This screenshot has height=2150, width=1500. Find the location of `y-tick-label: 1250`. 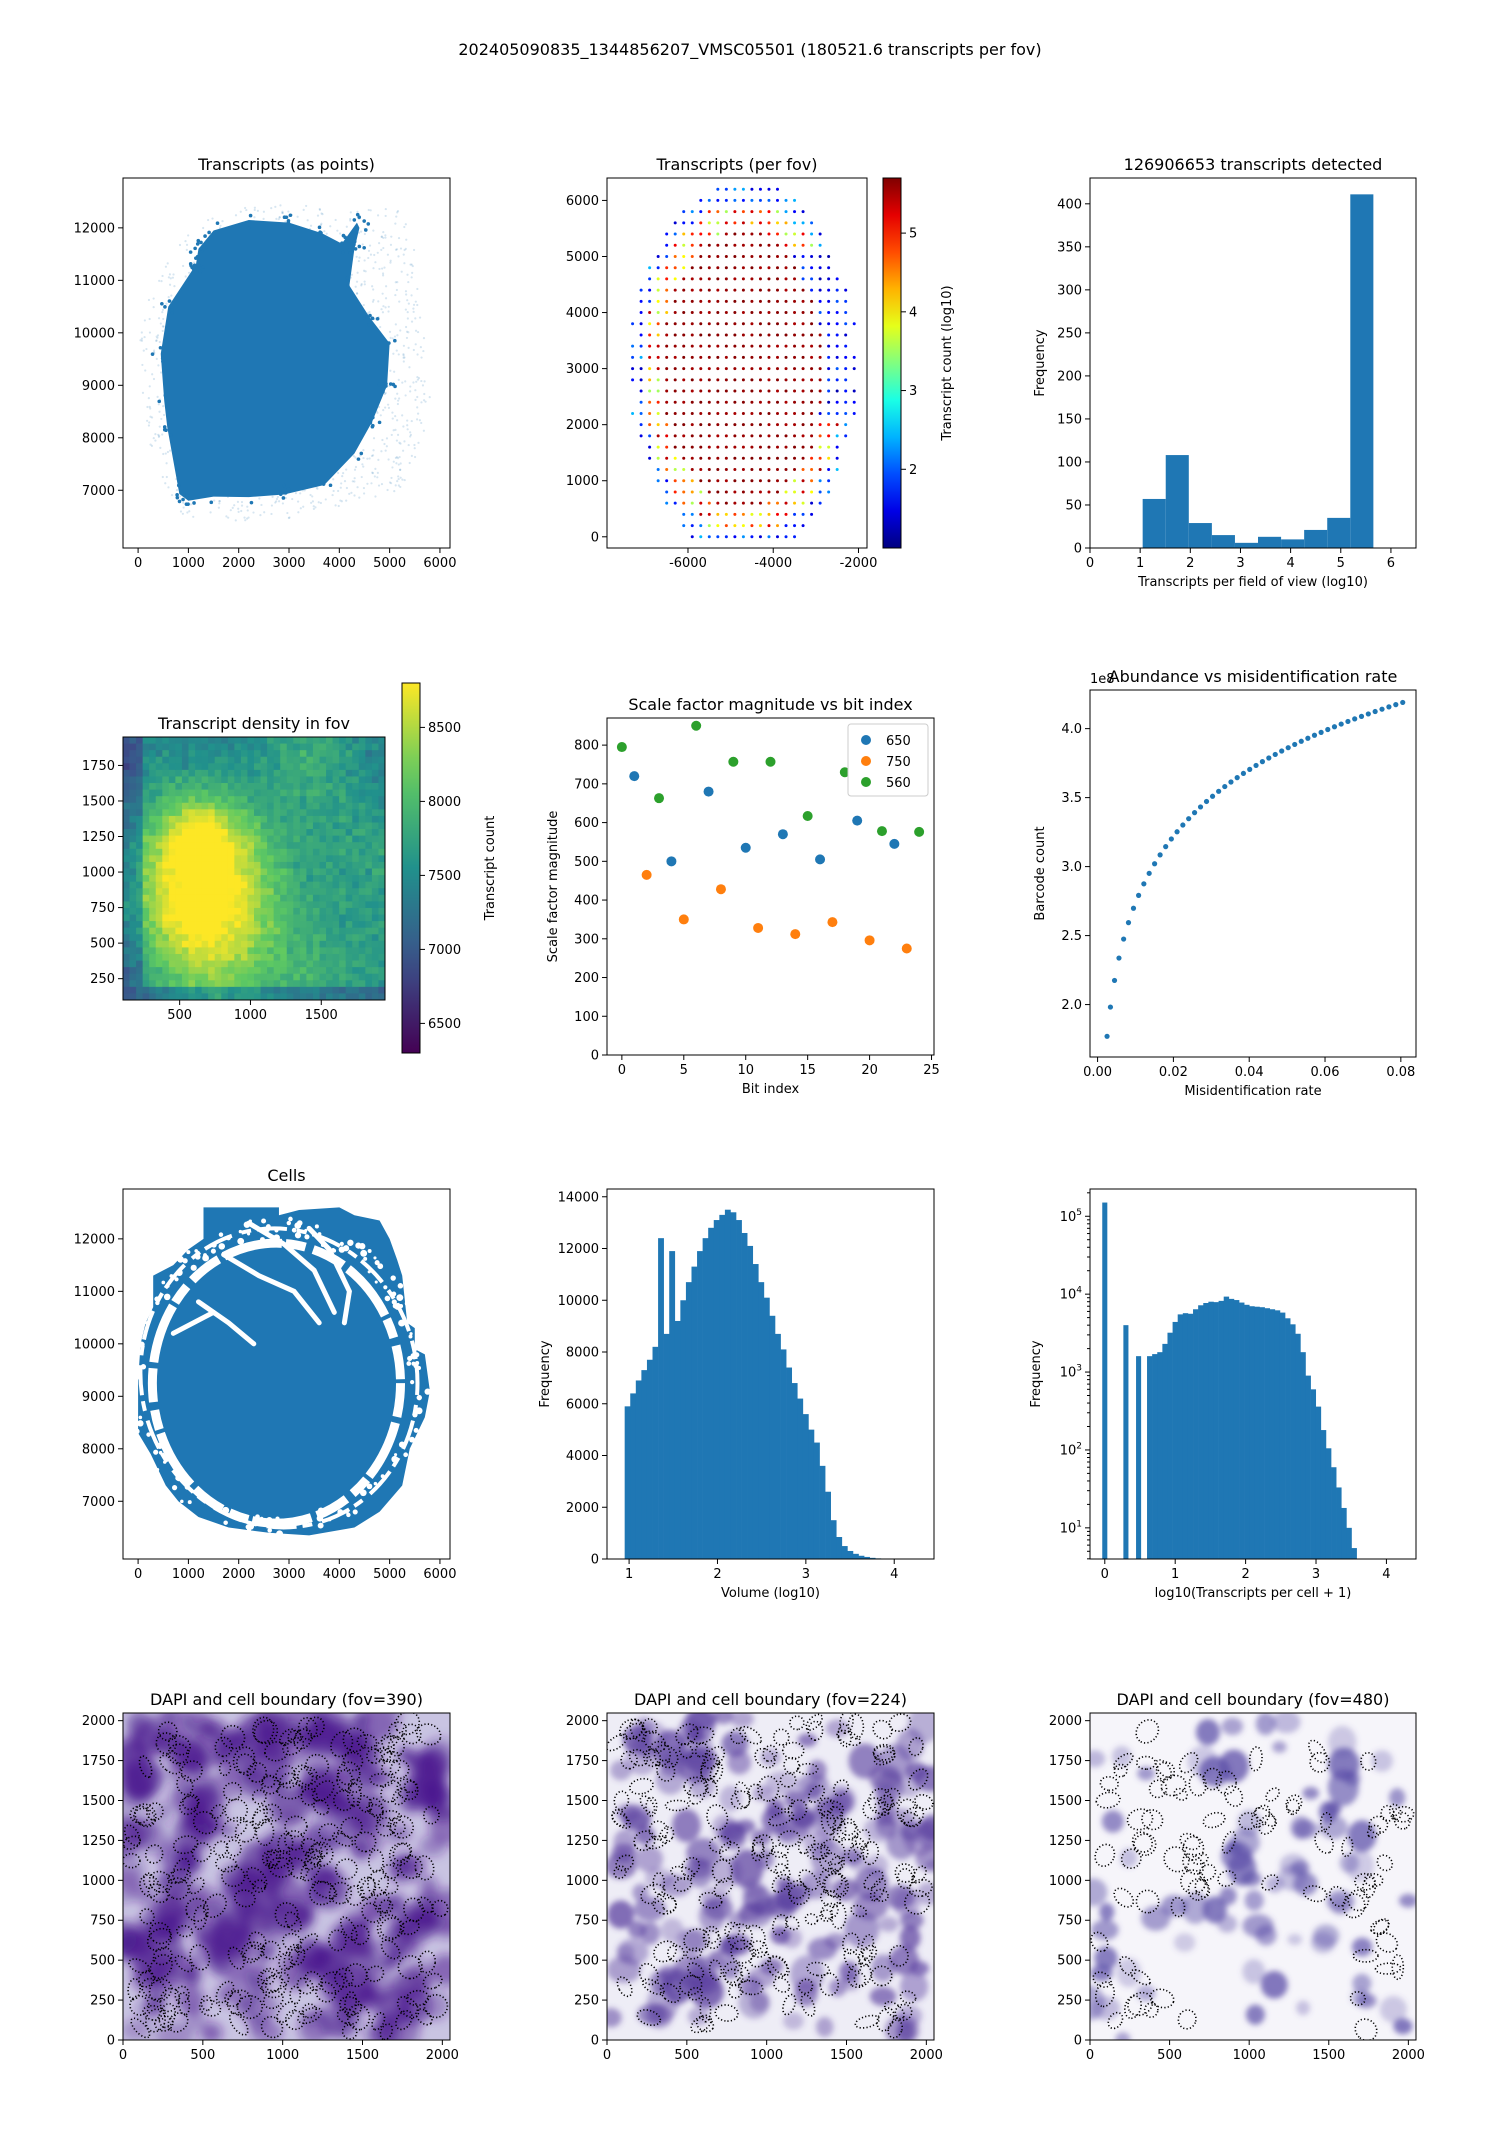

y-tick-label: 1250 is located at coordinates (582, 1841).